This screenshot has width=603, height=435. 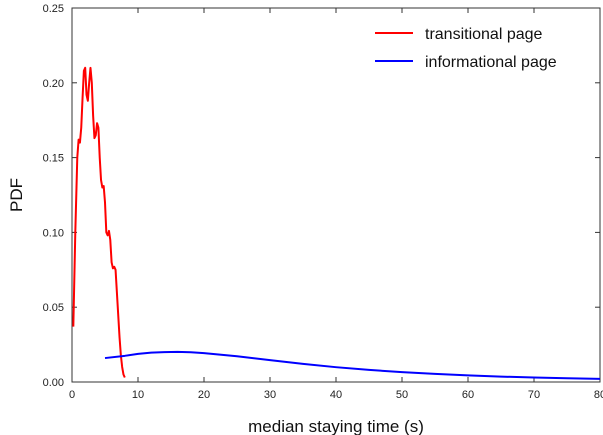 I want to click on x-tick-label: 80, so click(x=598, y=395).